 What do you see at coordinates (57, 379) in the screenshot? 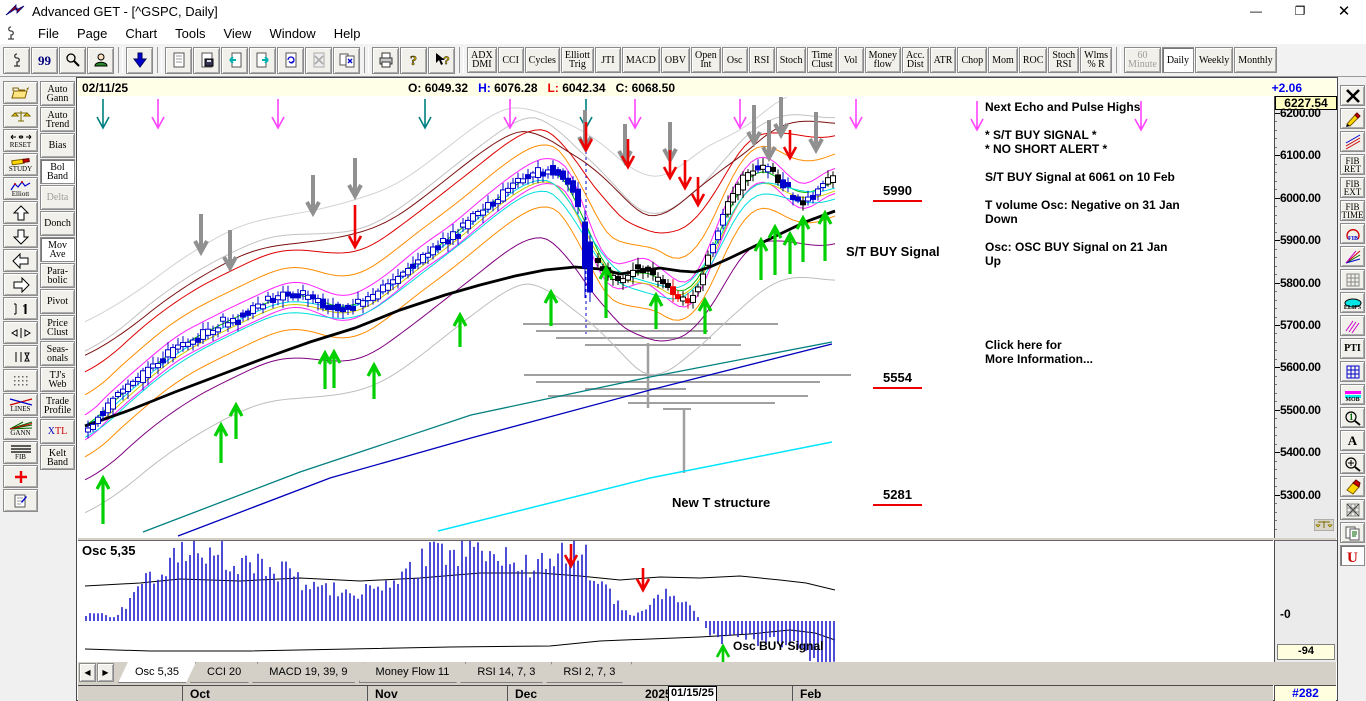
I see `study-tj-s-web: TJ's Web` at bounding box center [57, 379].